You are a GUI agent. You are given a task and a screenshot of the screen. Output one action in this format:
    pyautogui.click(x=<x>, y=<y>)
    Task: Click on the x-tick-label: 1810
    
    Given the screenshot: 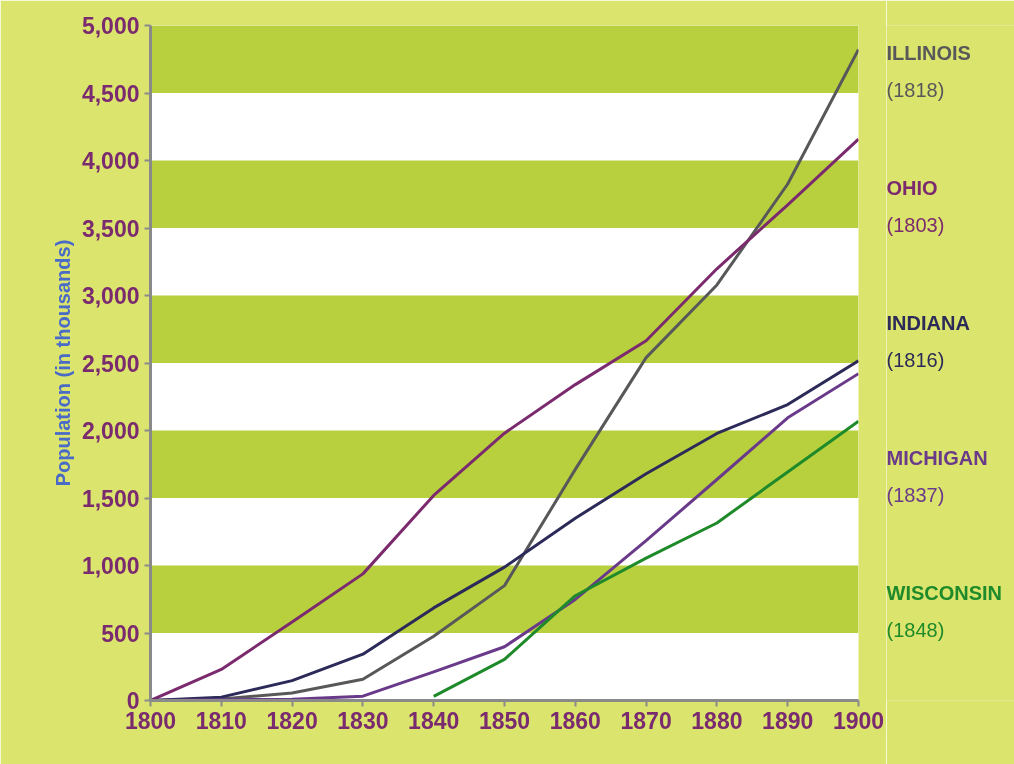 What is the action you would take?
    pyautogui.click(x=221, y=720)
    